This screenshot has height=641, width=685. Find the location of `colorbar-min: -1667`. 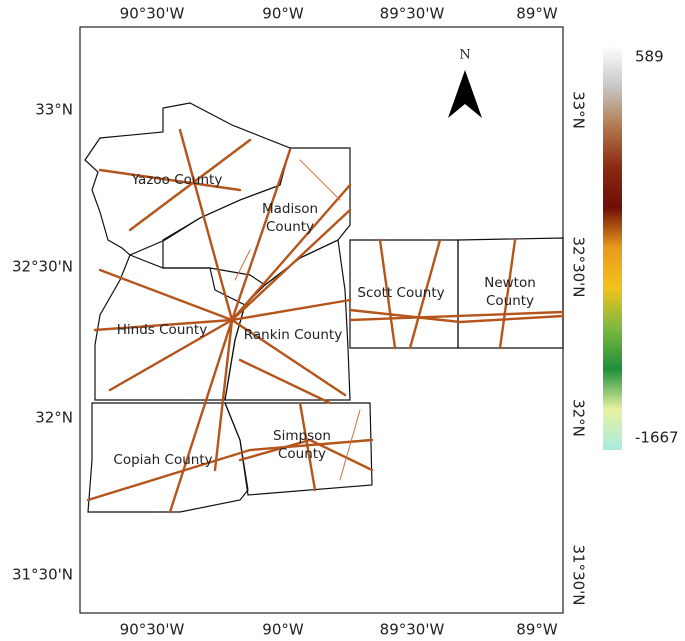

colorbar-min: -1667 is located at coordinates (657, 438).